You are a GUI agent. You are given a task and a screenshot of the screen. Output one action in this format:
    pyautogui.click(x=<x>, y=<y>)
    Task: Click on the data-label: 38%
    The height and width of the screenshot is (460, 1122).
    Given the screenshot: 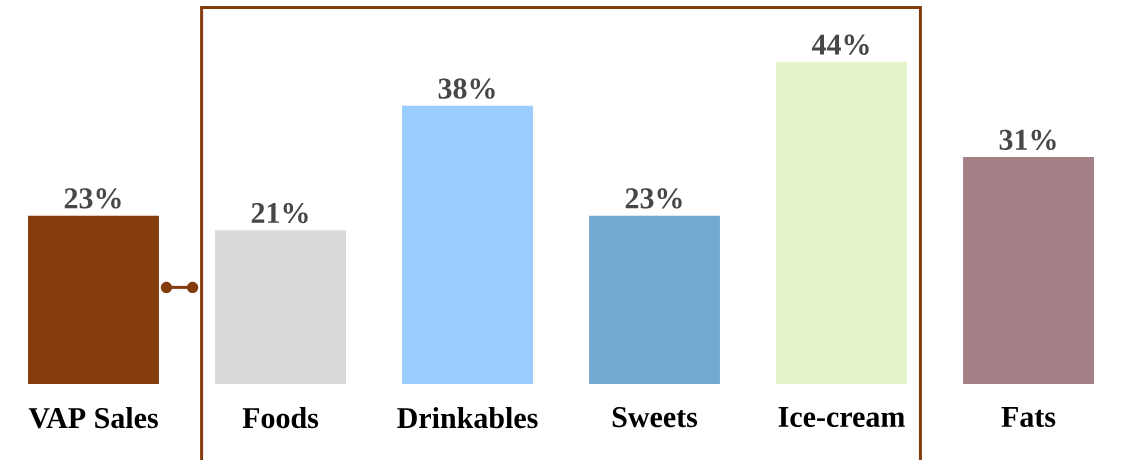 What is the action you would take?
    pyautogui.click(x=466, y=88)
    